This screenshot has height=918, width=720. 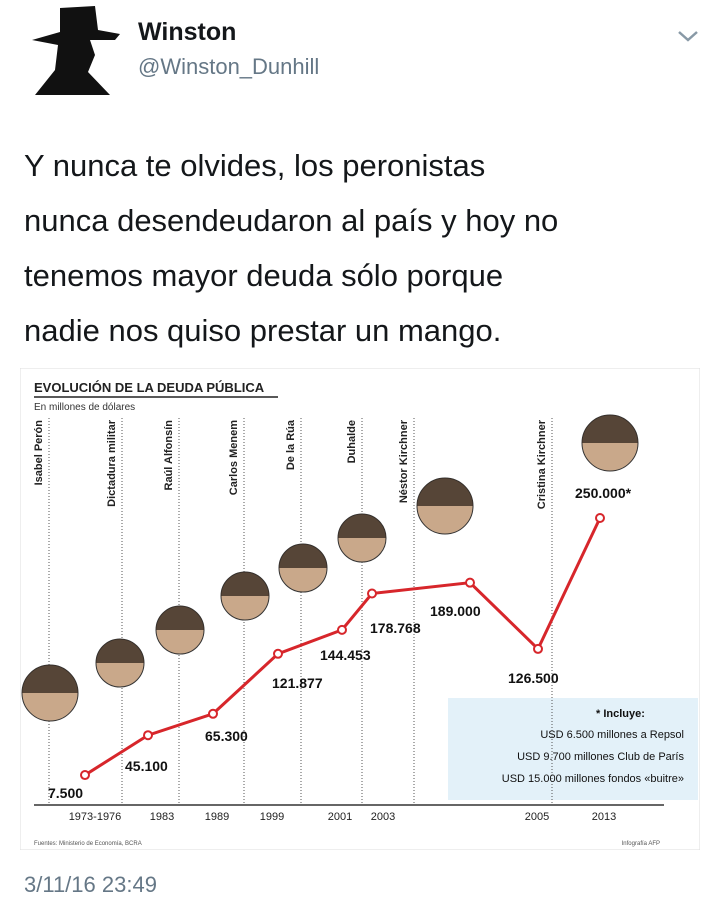 I want to click on tweet-text-line: nadie nos quiso prestar un mango., so click(x=263, y=330).